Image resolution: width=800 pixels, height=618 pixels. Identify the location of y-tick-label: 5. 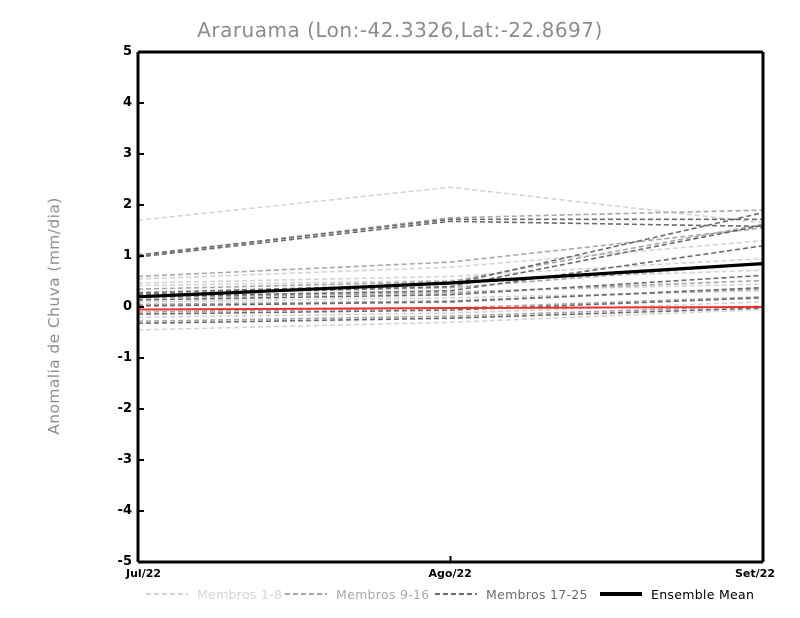
(127, 51).